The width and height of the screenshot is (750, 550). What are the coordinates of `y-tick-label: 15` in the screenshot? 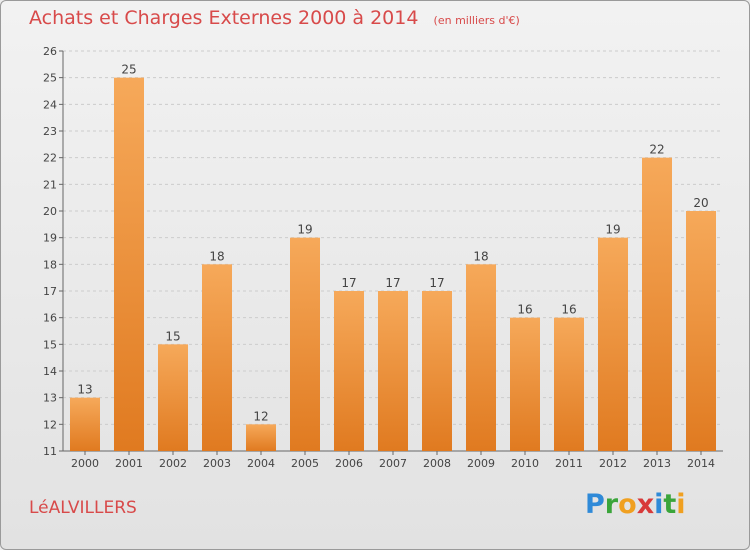 It's located at (50, 344).